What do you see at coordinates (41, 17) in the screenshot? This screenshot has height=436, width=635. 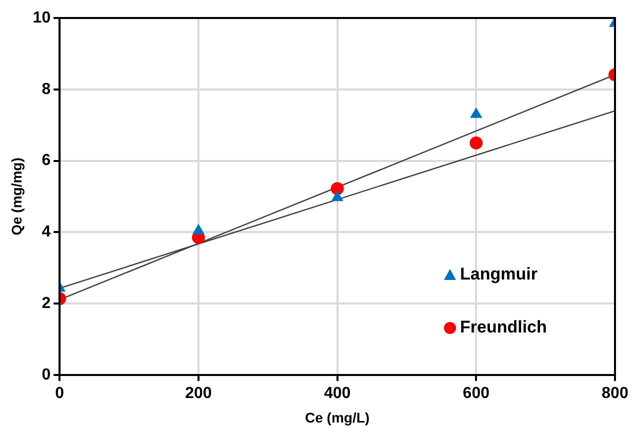 I see `y-tick-label: 10` at bounding box center [41, 17].